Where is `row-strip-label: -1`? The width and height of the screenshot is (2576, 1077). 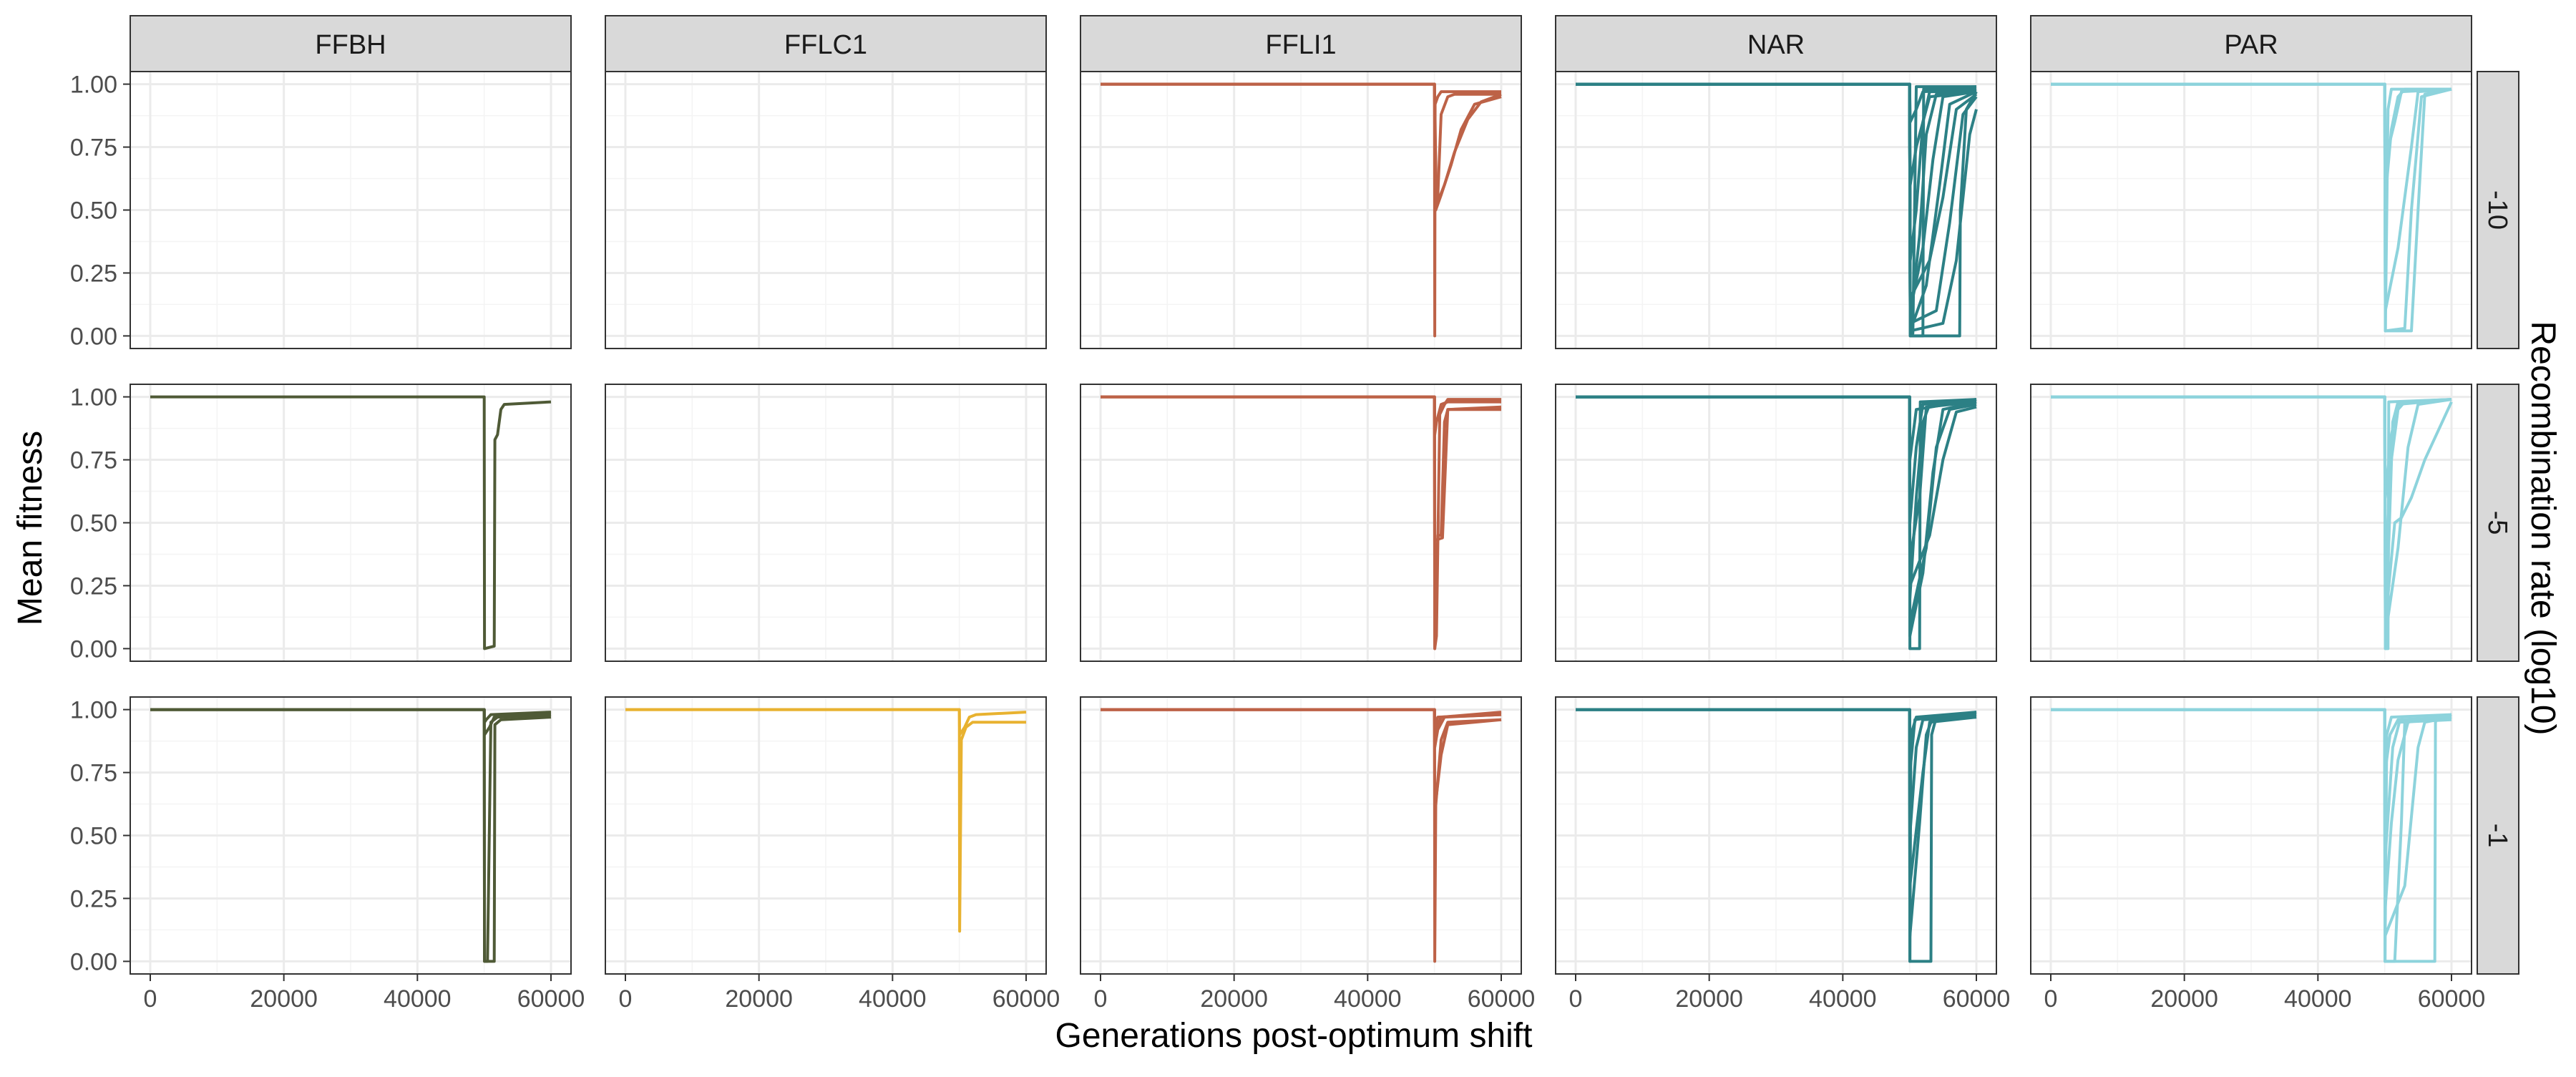 row-strip-label: -1 is located at coordinates (2497, 836).